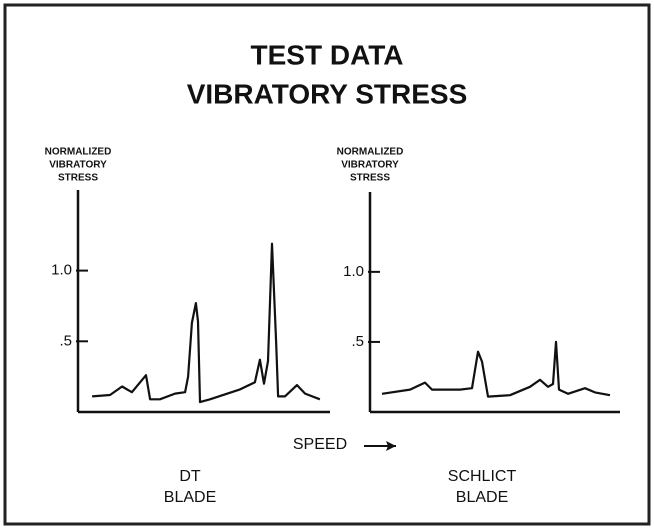 The height and width of the screenshot is (529, 654). Describe the element at coordinates (391, 446) in the screenshot. I see `arrow-head` at that location.